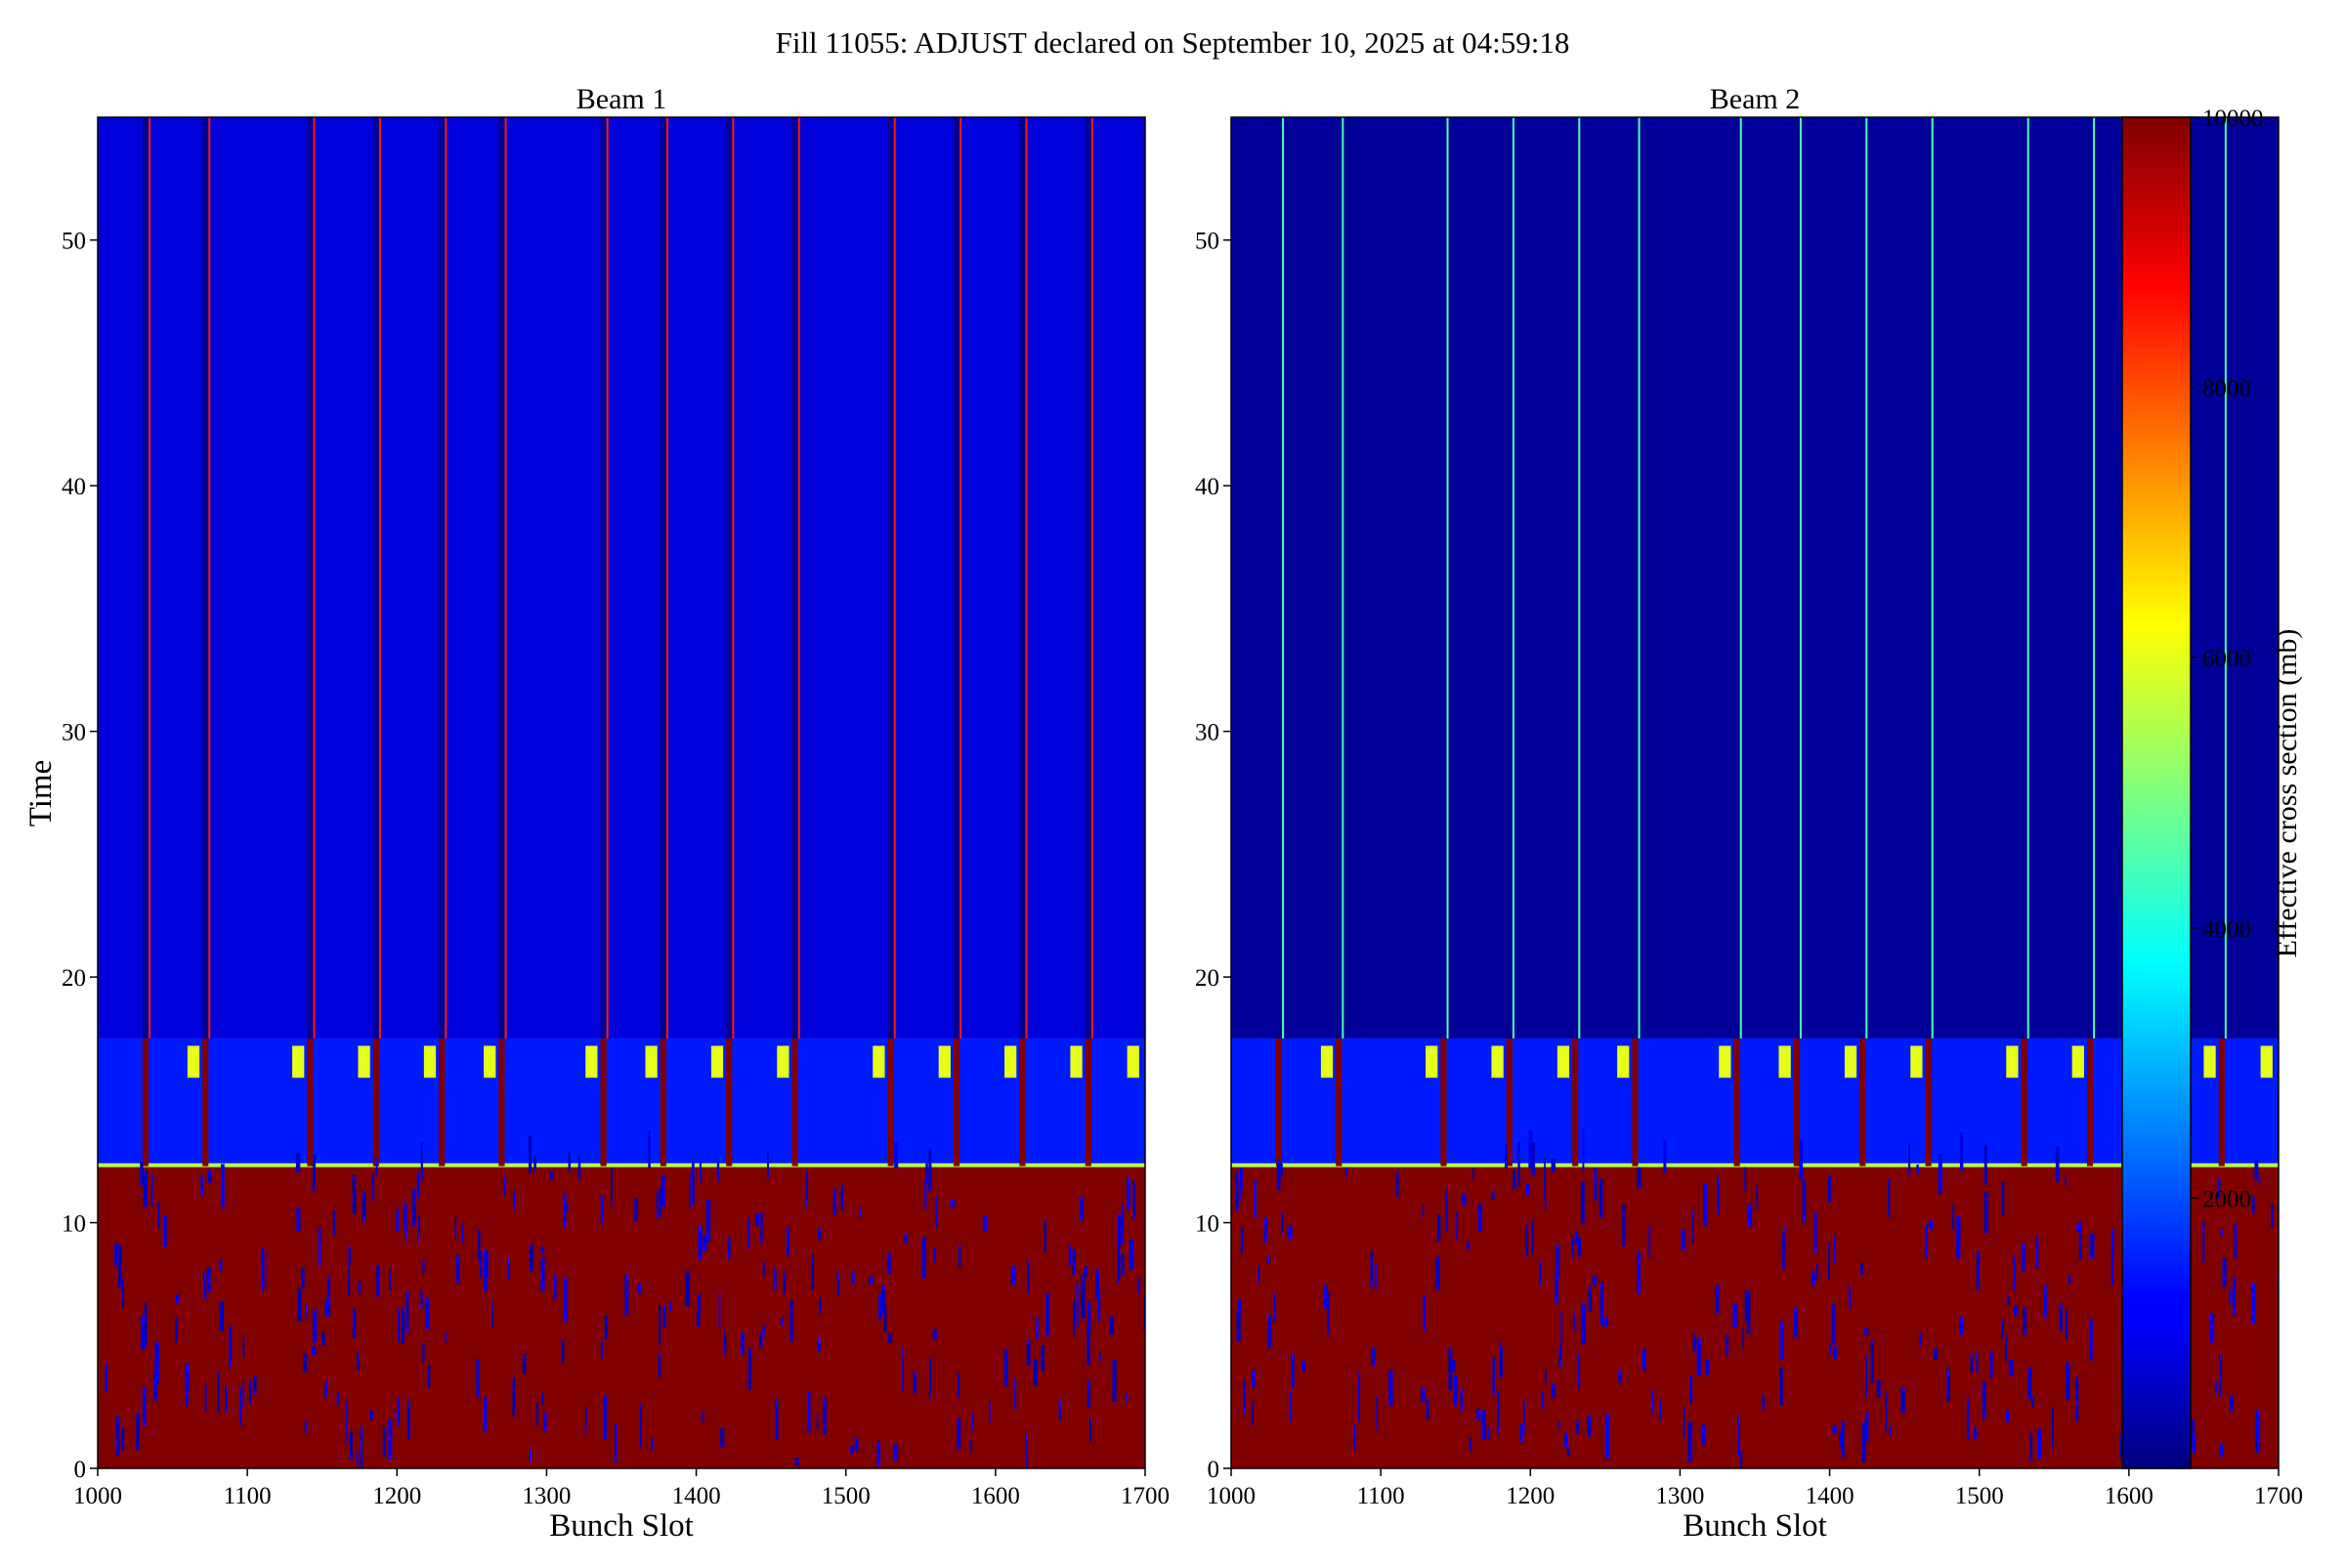 The width and height of the screenshot is (2345, 1568). Describe the element at coordinates (2226, 389) in the screenshot. I see `colorbar-tick-label: 8000` at that location.